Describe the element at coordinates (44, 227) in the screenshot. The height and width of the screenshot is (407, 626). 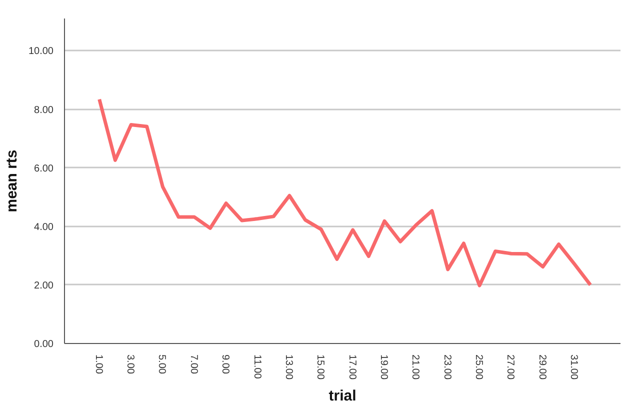
I see `y-tick-label: 4.00` at that location.